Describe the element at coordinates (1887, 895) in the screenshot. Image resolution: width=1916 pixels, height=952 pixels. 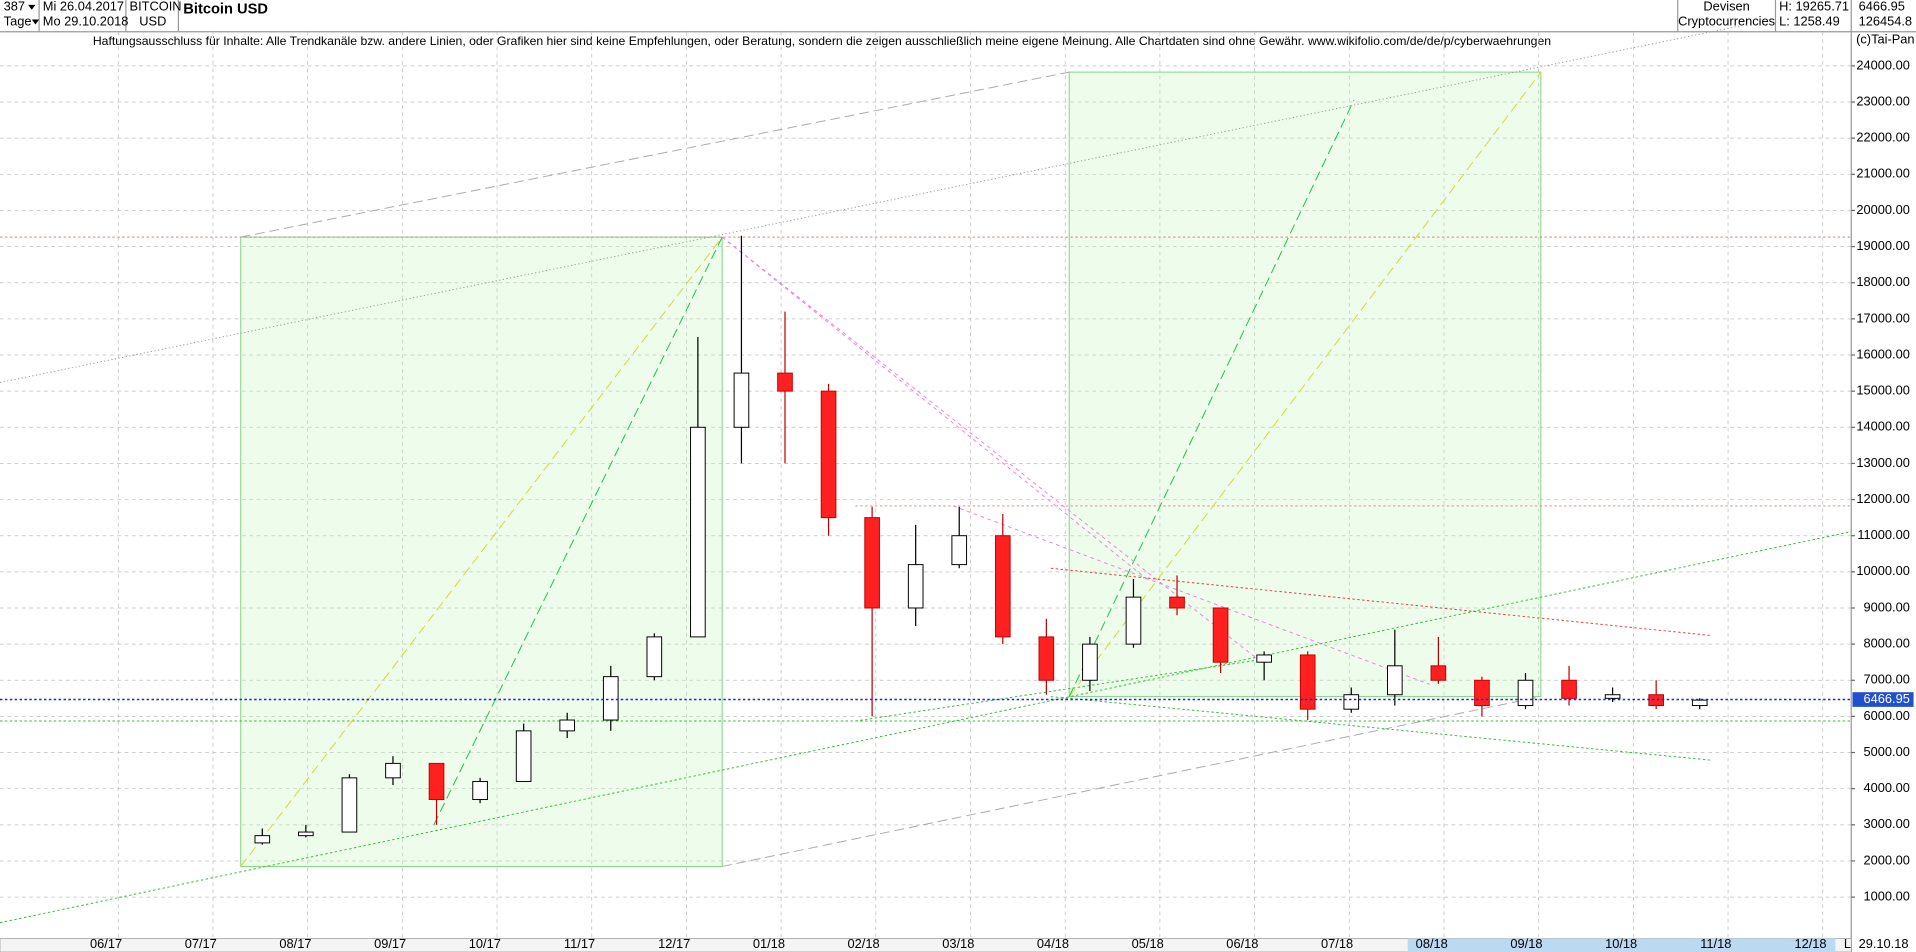
I see `y-tick-label: 1000.00` at that location.